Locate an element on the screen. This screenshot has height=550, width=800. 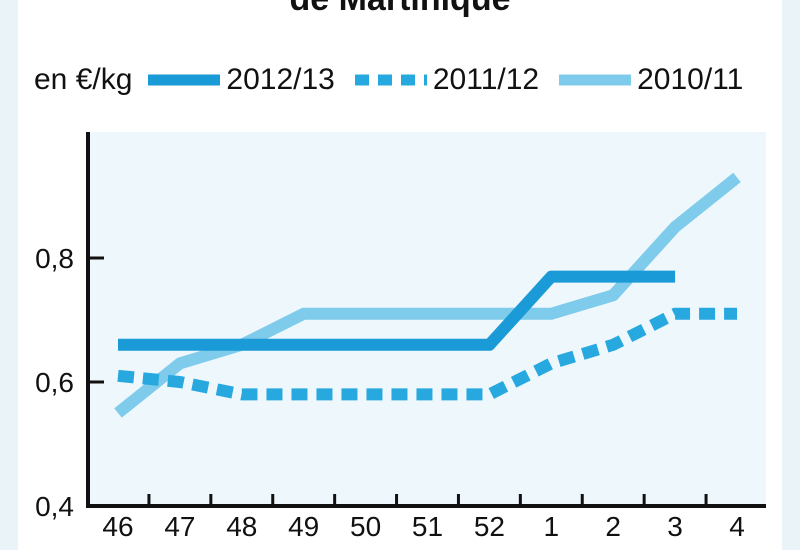
legend-label-2012-13: 2012/13 is located at coordinates (280, 79).